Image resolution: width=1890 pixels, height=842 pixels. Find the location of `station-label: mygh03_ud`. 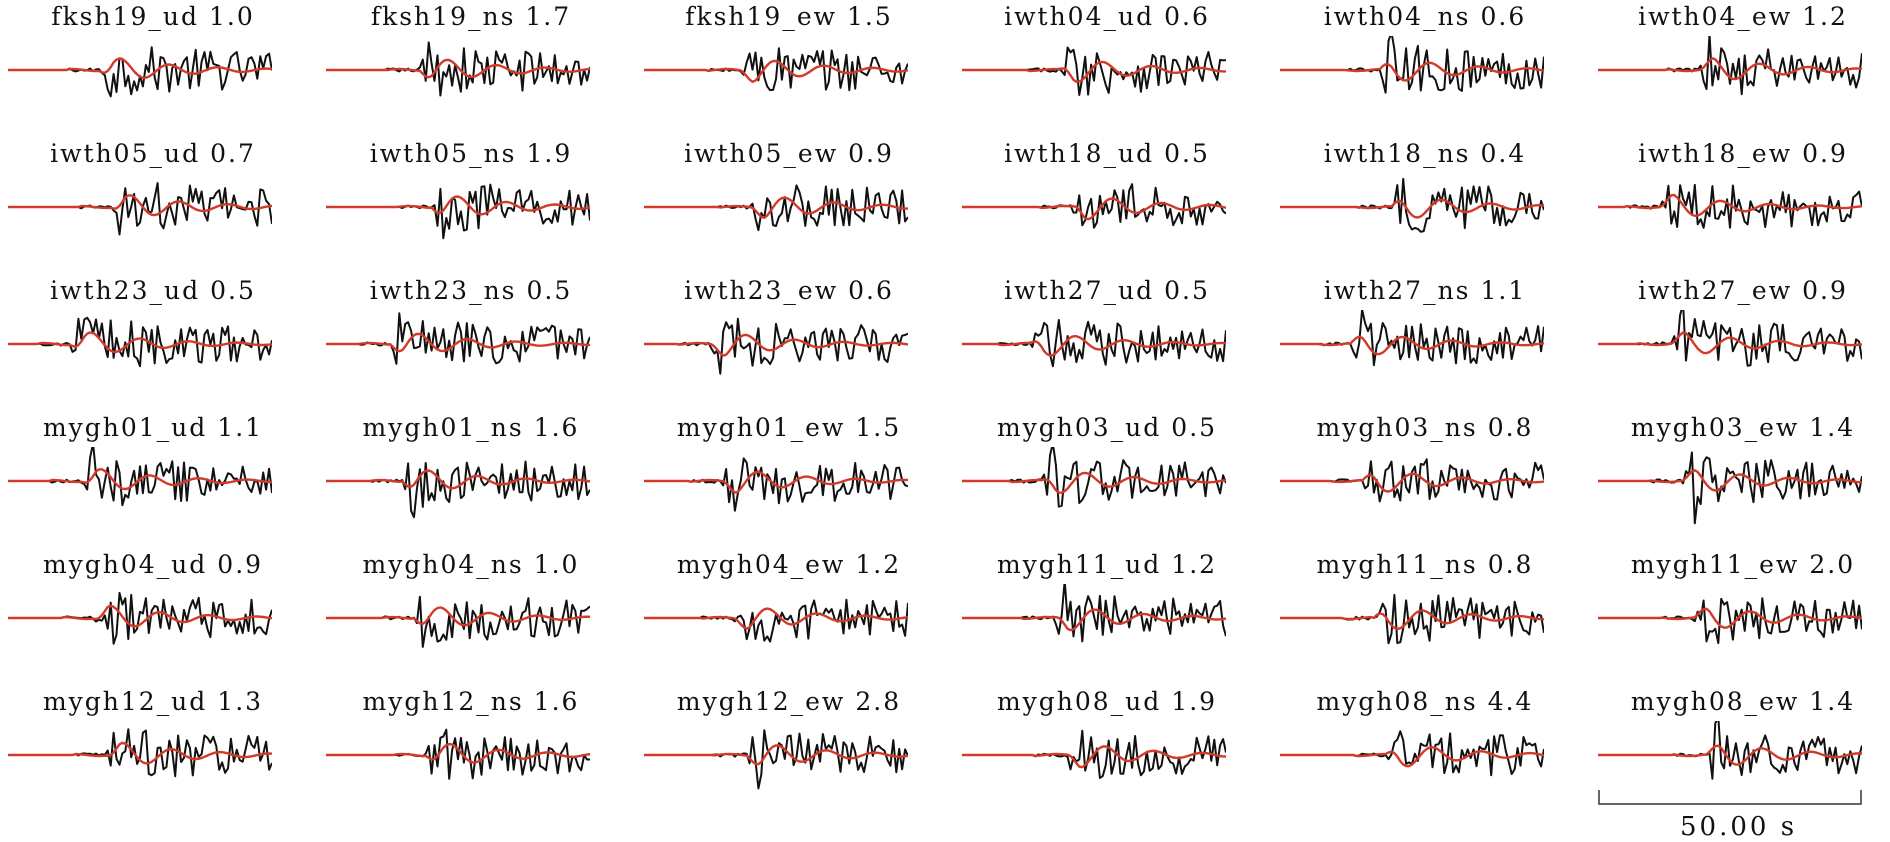

station-label: mygh03_ud is located at coordinates (1079, 427).